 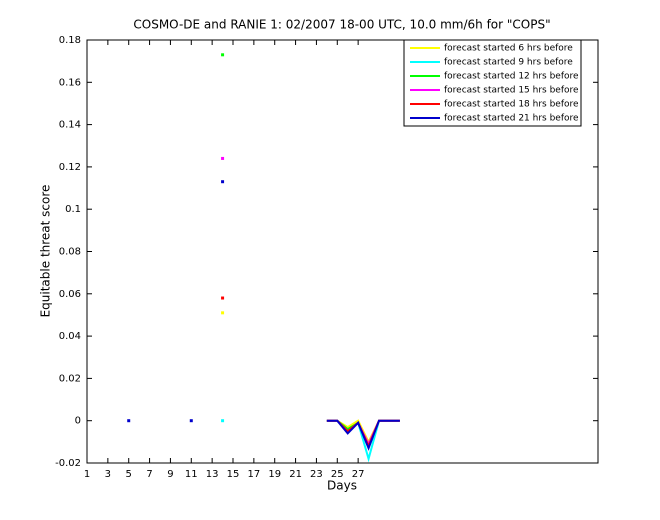 What do you see at coordinates (274, 474) in the screenshot?
I see `x-tick-label: 19` at bounding box center [274, 474].